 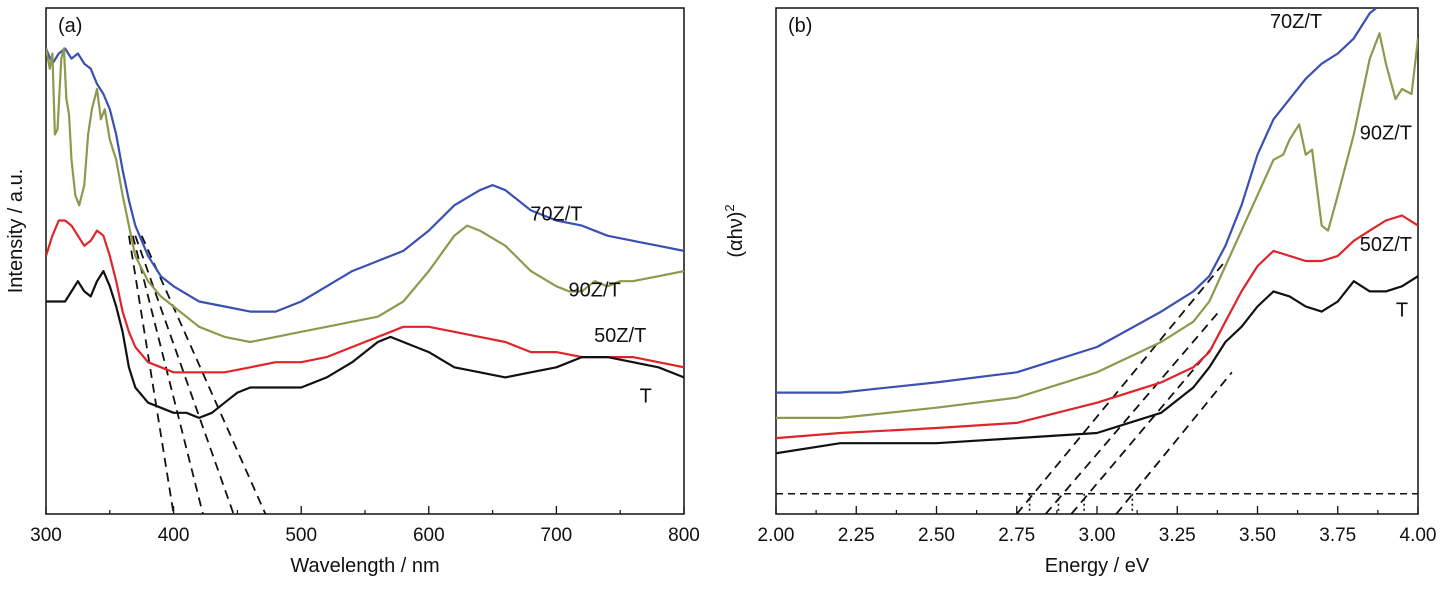 What do you see at coordinates (1337, 535) in the screenshot?
I see `x-tick-label: 3.75` at bounding box center [1337, 535].